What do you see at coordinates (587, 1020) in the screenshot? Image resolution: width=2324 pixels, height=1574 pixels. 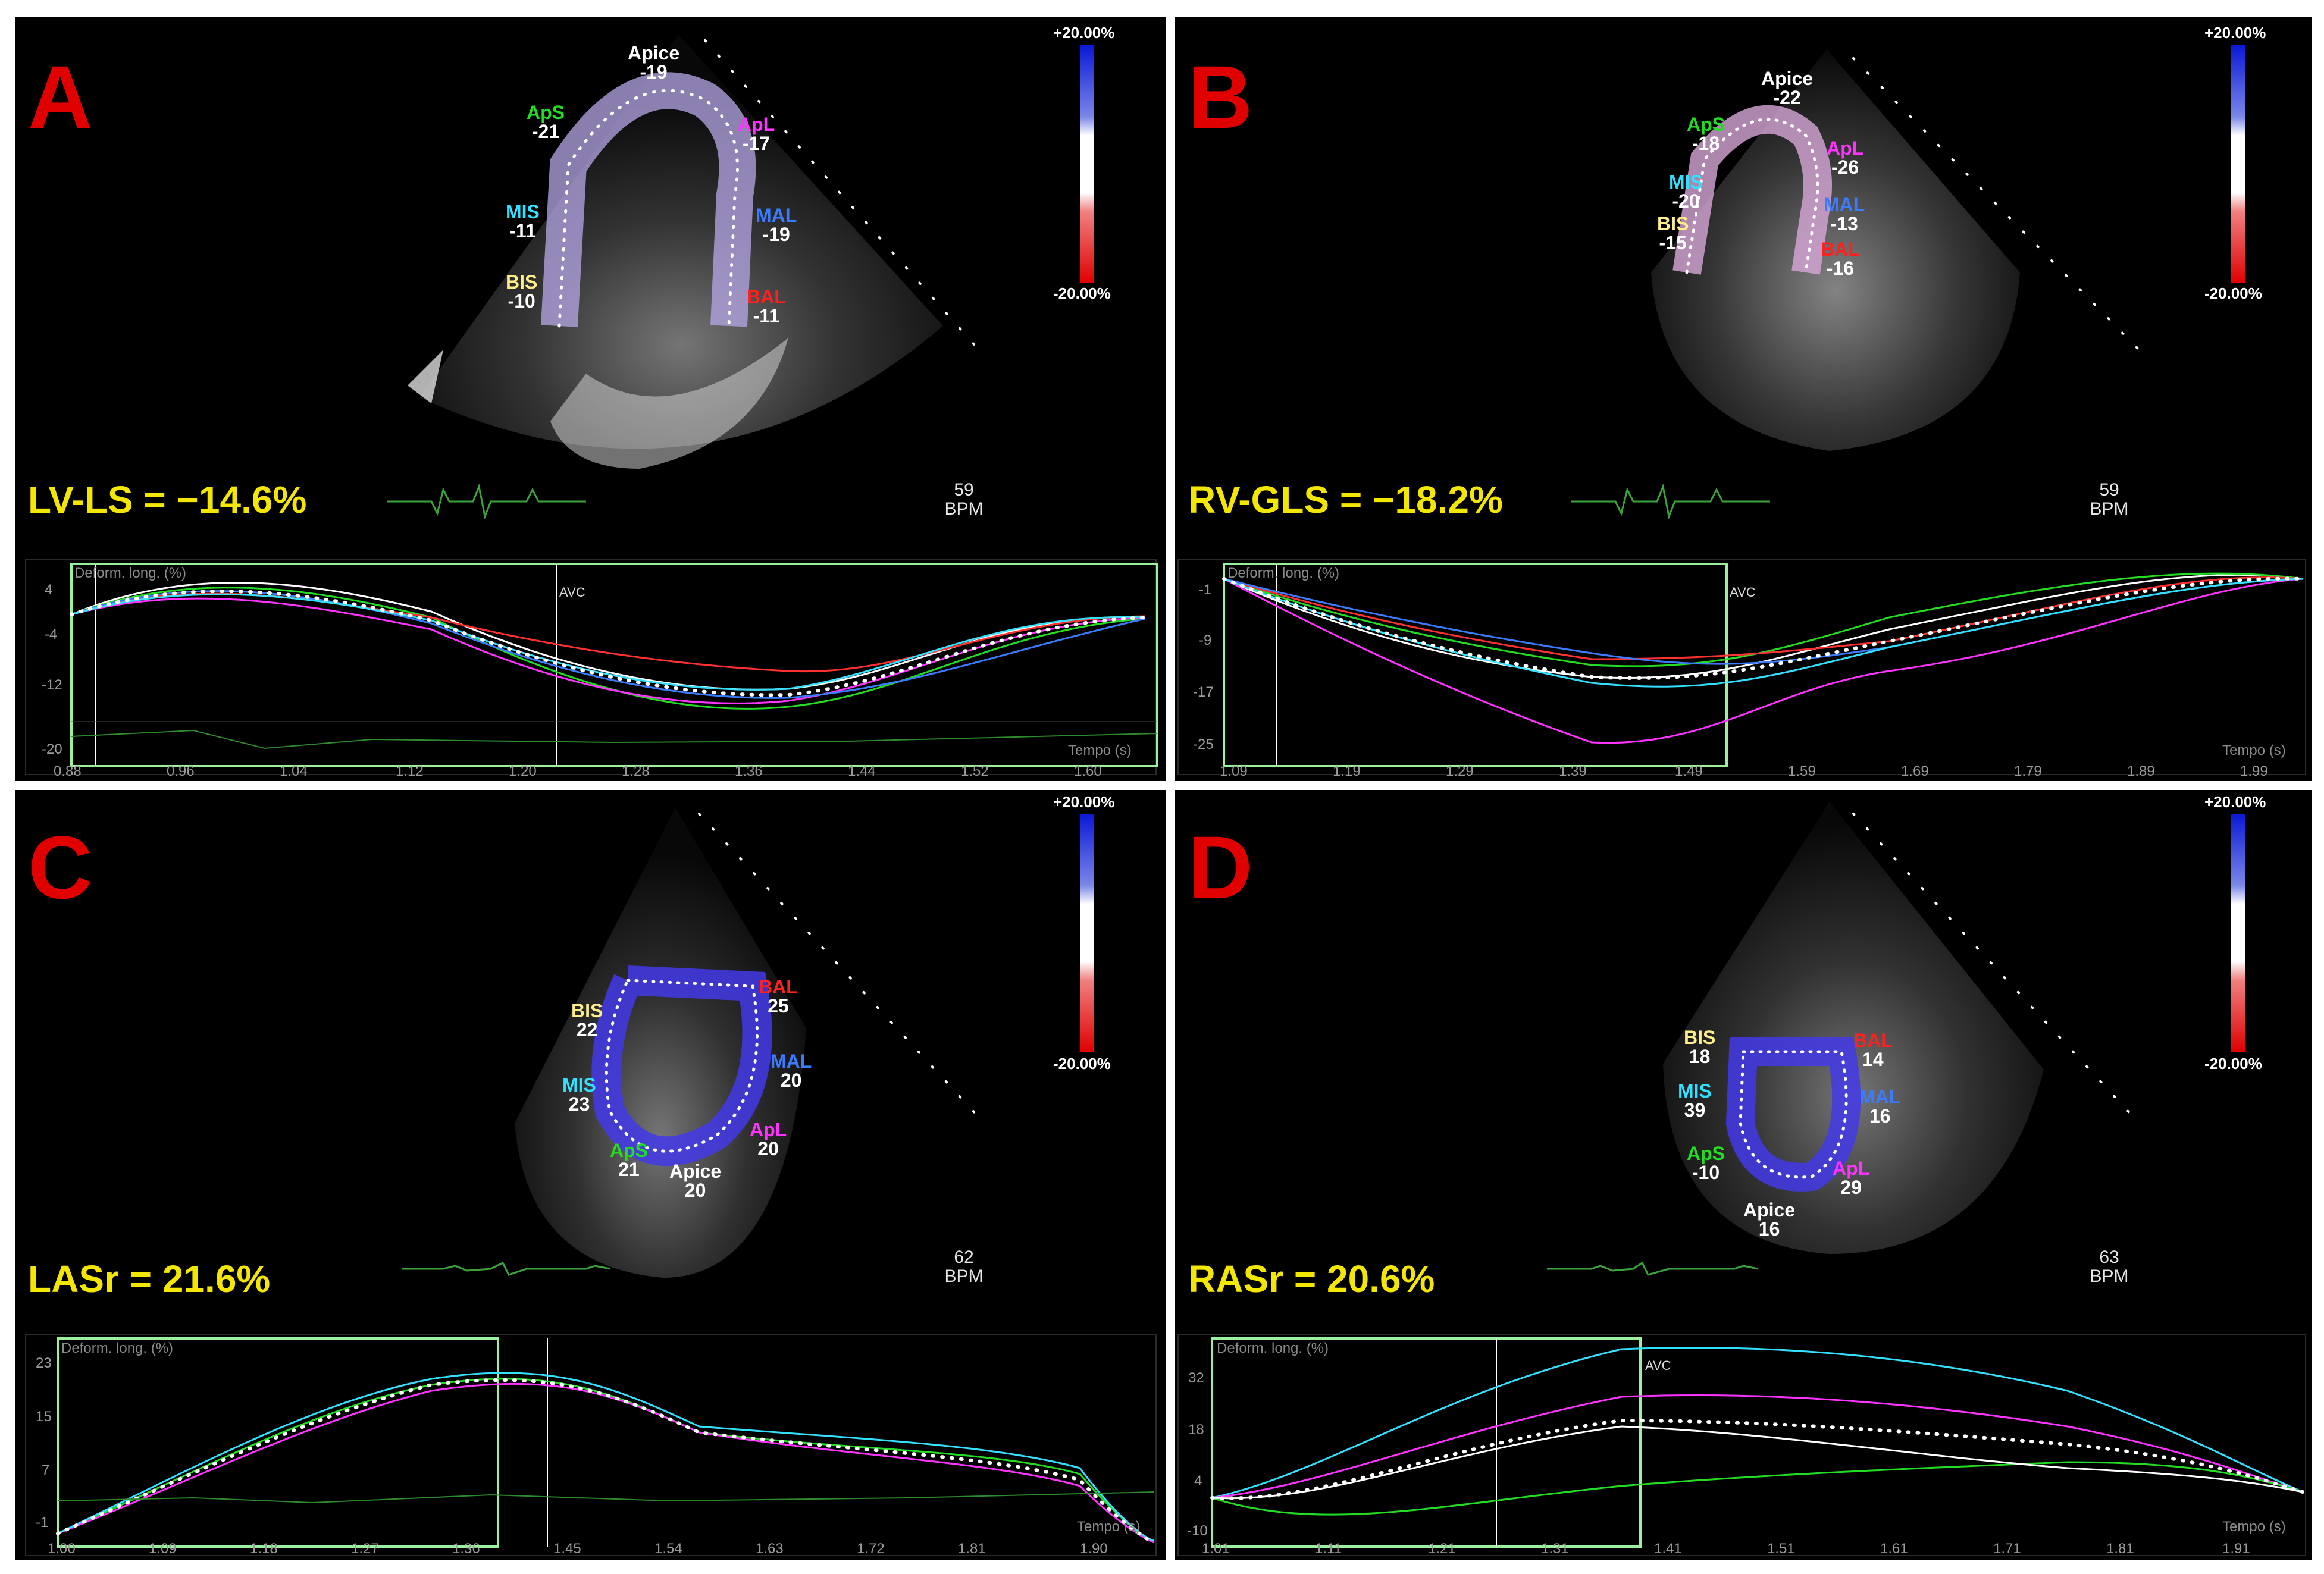 I see `segment-bis: BIS 22` at bounding box center [587, 1020].